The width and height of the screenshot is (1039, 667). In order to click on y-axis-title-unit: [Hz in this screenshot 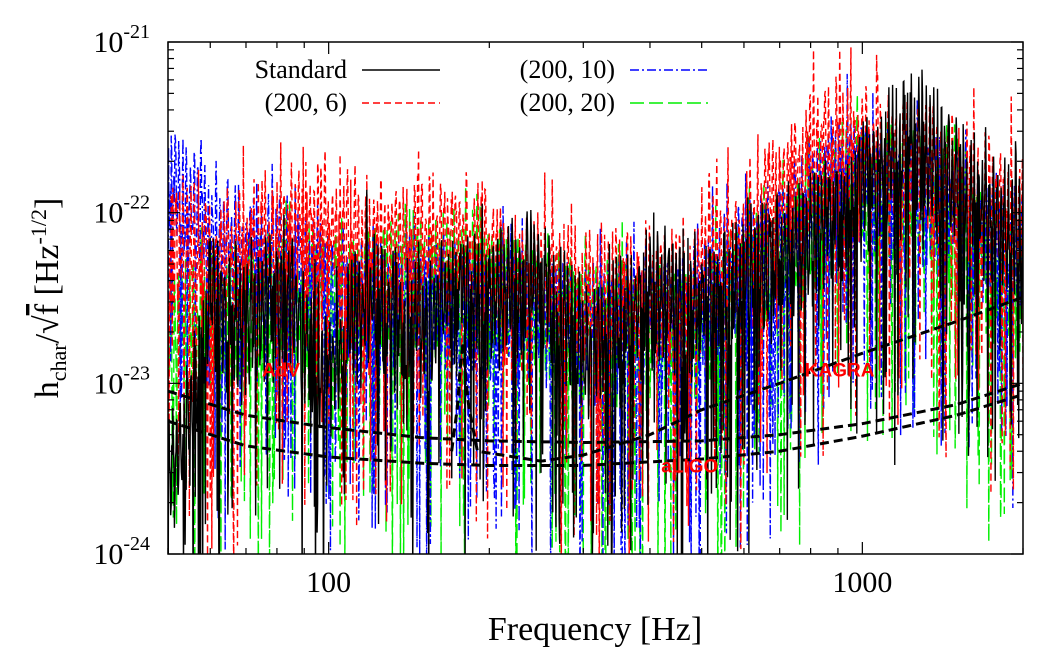, I will do `click(47, 274)`.